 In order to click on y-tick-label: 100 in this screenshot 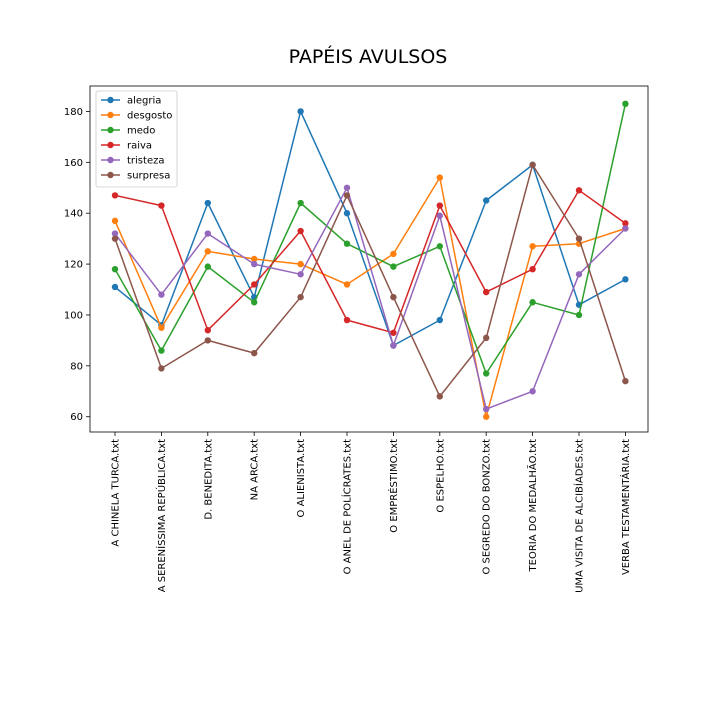, I will do `click(73, 315)`.